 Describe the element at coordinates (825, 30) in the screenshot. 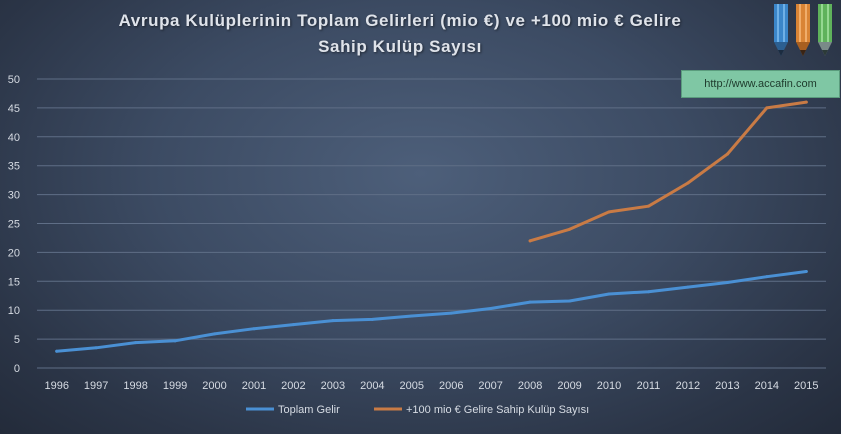

I see `pencil-green-icon` at that location.